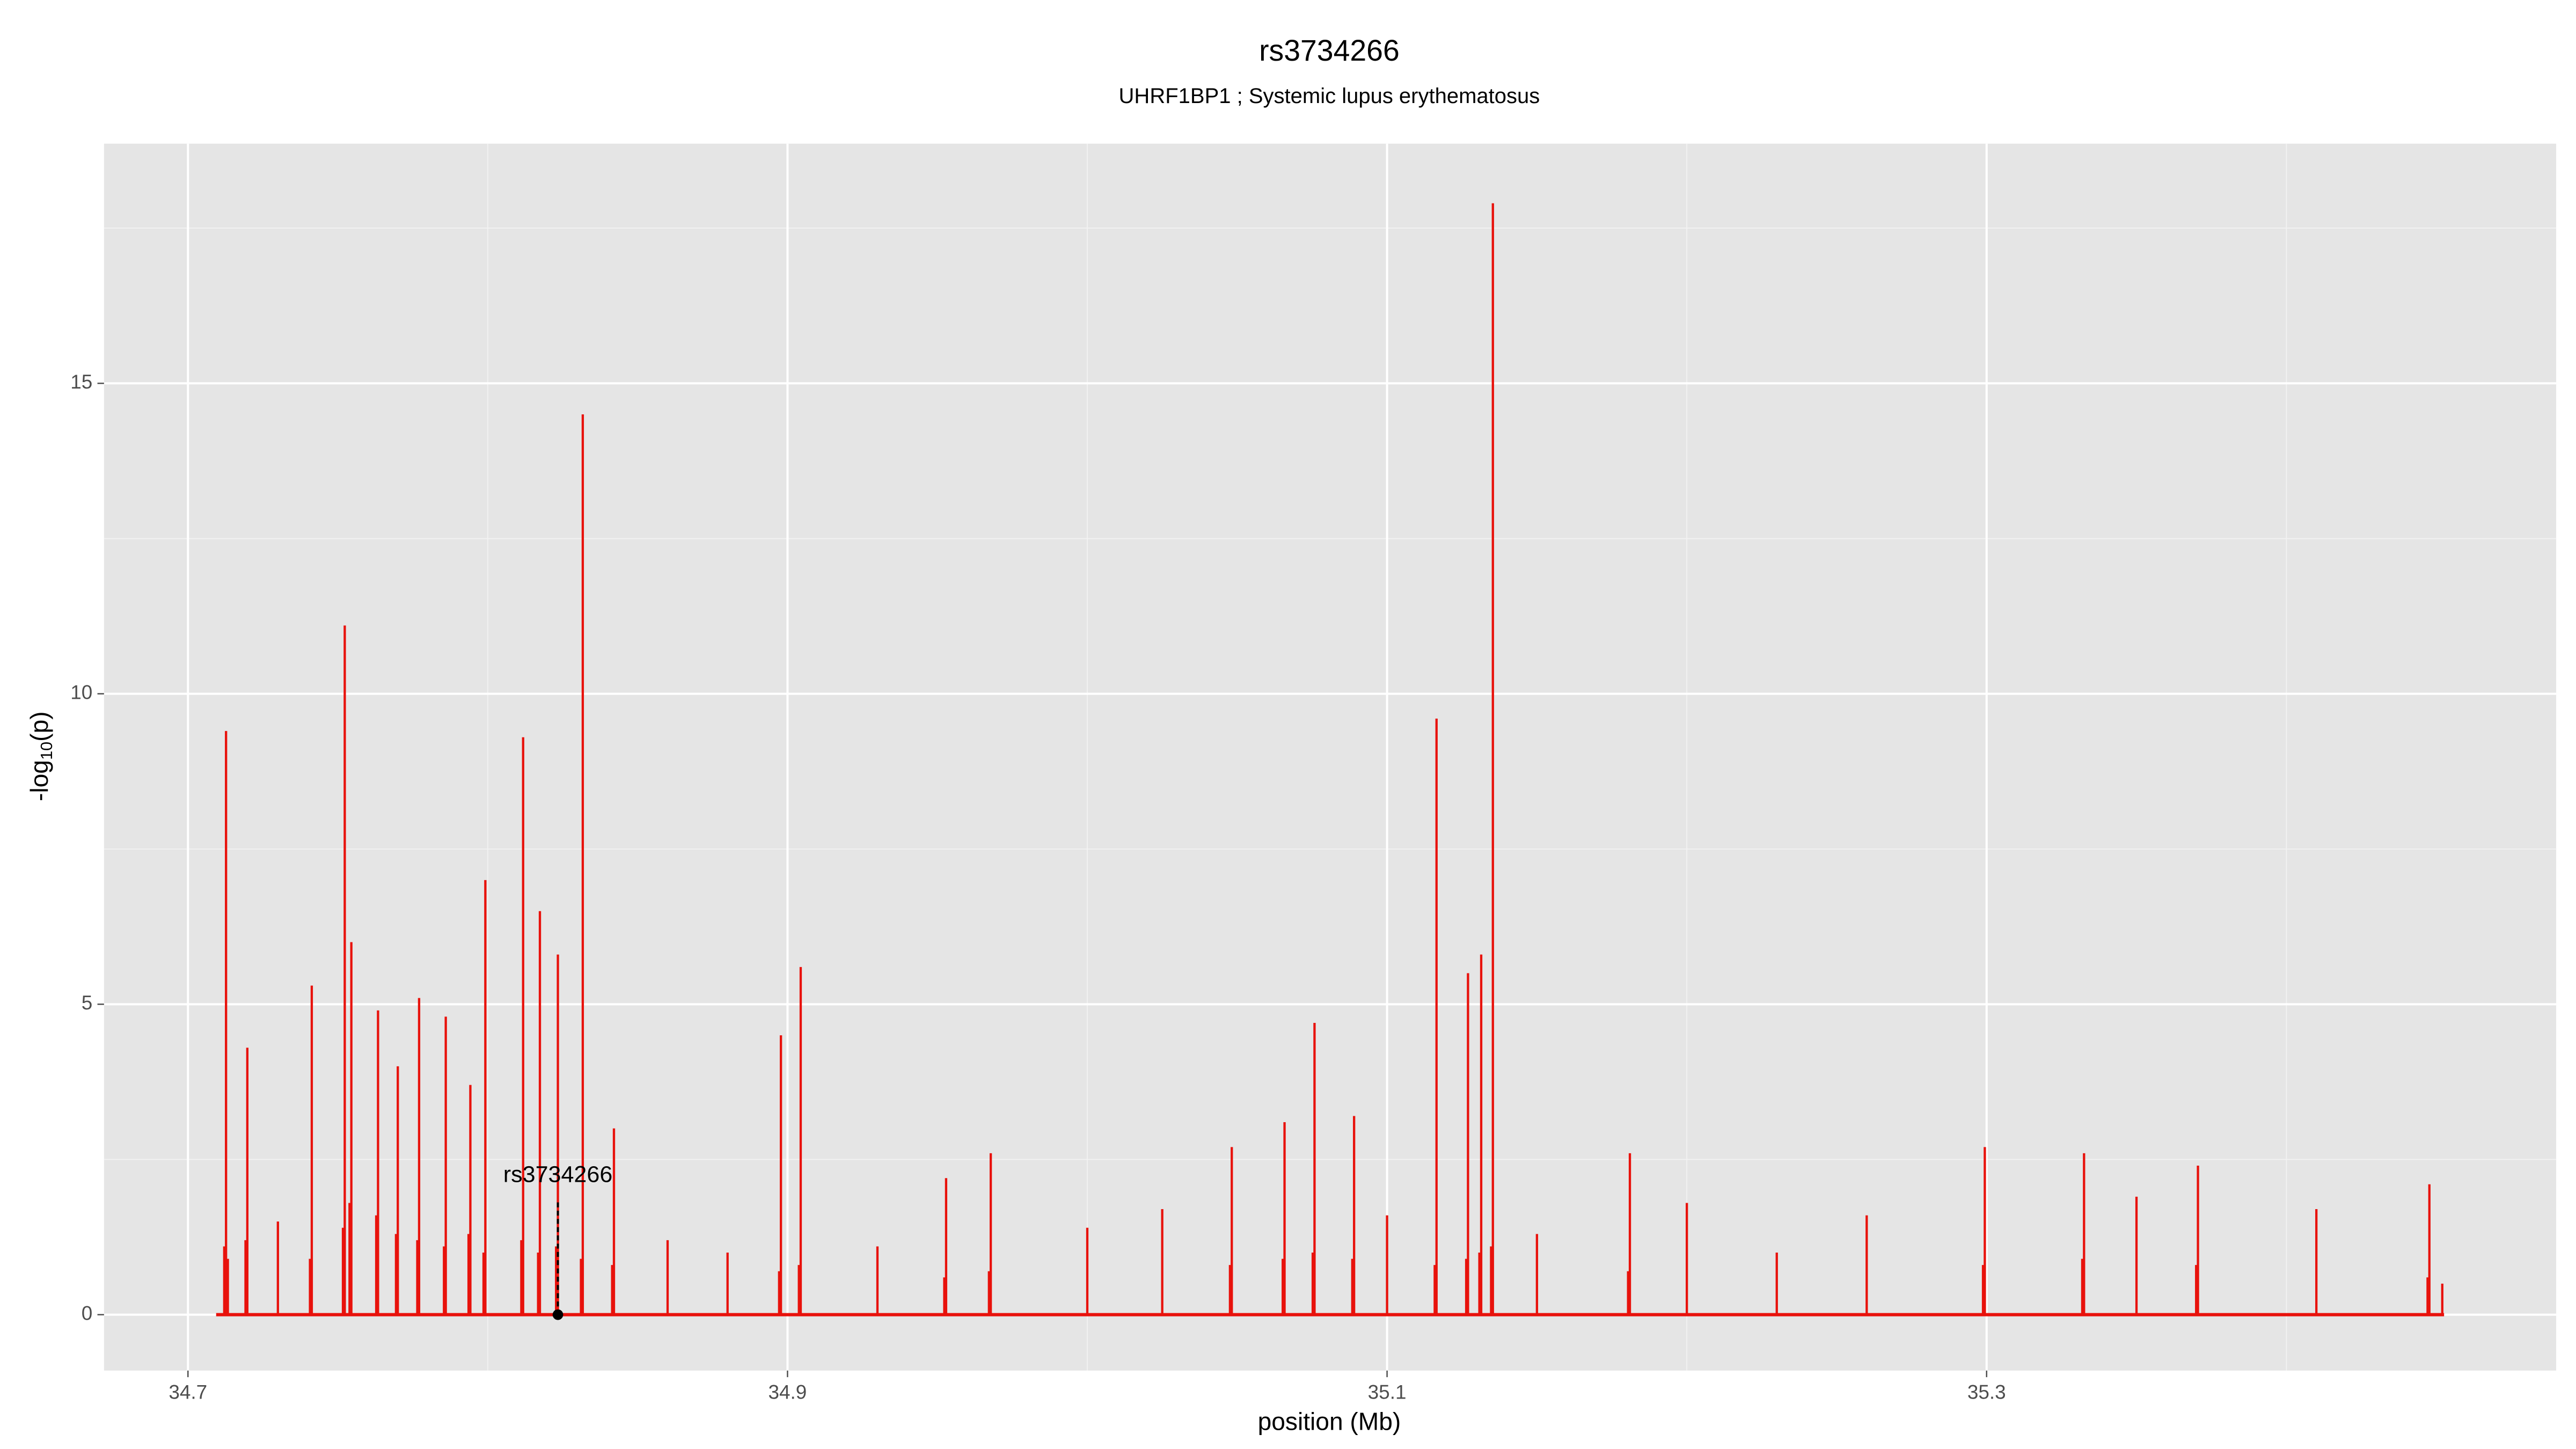 Image resolution: width=2576 pixels, height=1449 pixels. I want to click on y-axis-label-subscript: 10, so click(46, 751).